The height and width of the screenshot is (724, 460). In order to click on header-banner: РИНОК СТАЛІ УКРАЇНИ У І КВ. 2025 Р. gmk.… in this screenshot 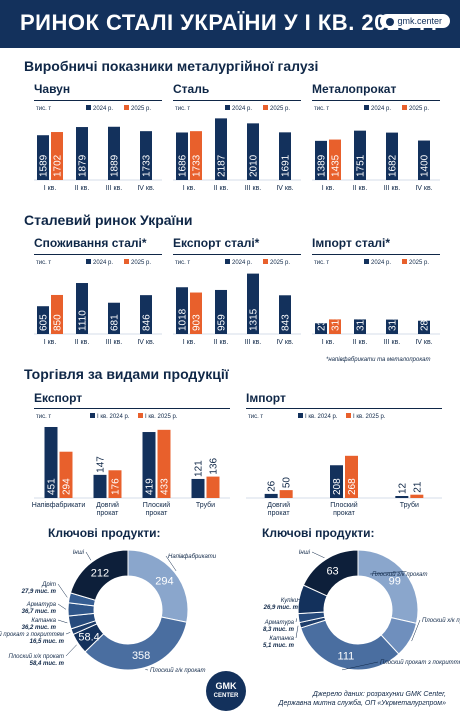, I will do `click(230, 24)`.